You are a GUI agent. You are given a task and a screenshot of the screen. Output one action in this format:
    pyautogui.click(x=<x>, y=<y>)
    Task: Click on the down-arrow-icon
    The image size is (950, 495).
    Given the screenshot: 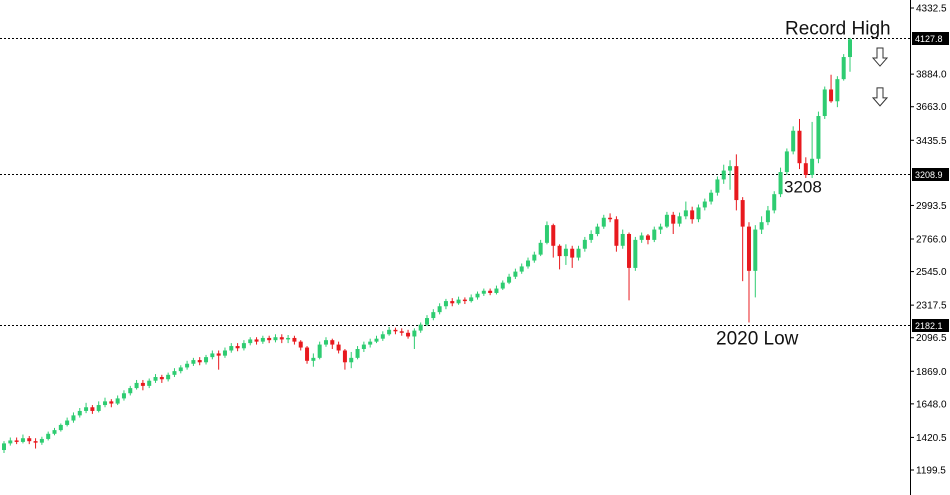 What is the action you would take?
    pyautogui.click(x=880, y=97)
    